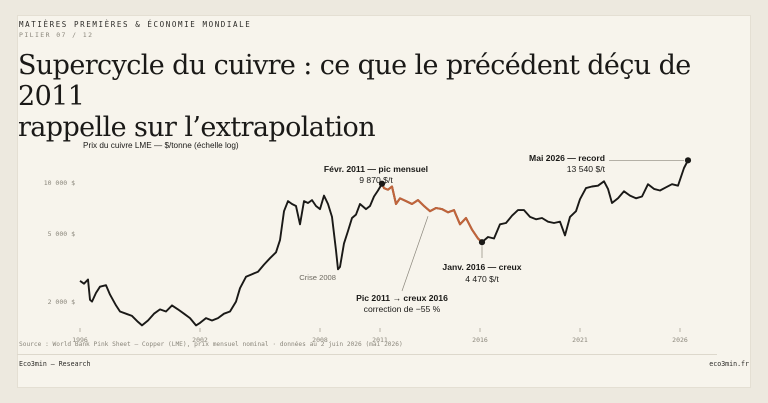 This screenshot has height=403, width=768. Describe the element at coordinates (580, 340) in the screenshot. I see `x-tick-label: 2021` at that location.